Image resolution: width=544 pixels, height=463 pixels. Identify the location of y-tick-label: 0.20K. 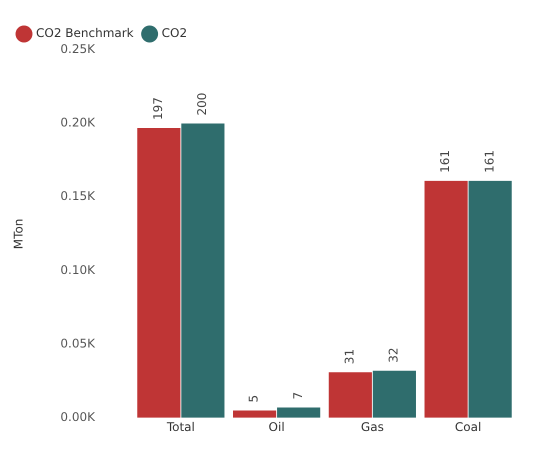
(78, 123).